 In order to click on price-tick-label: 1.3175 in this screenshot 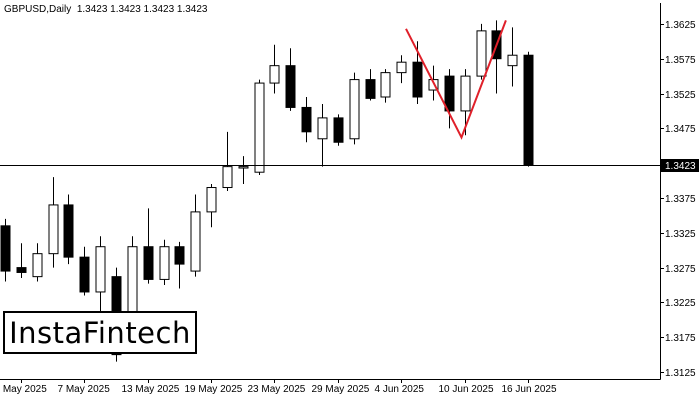, I will do `click(680, 338)`.